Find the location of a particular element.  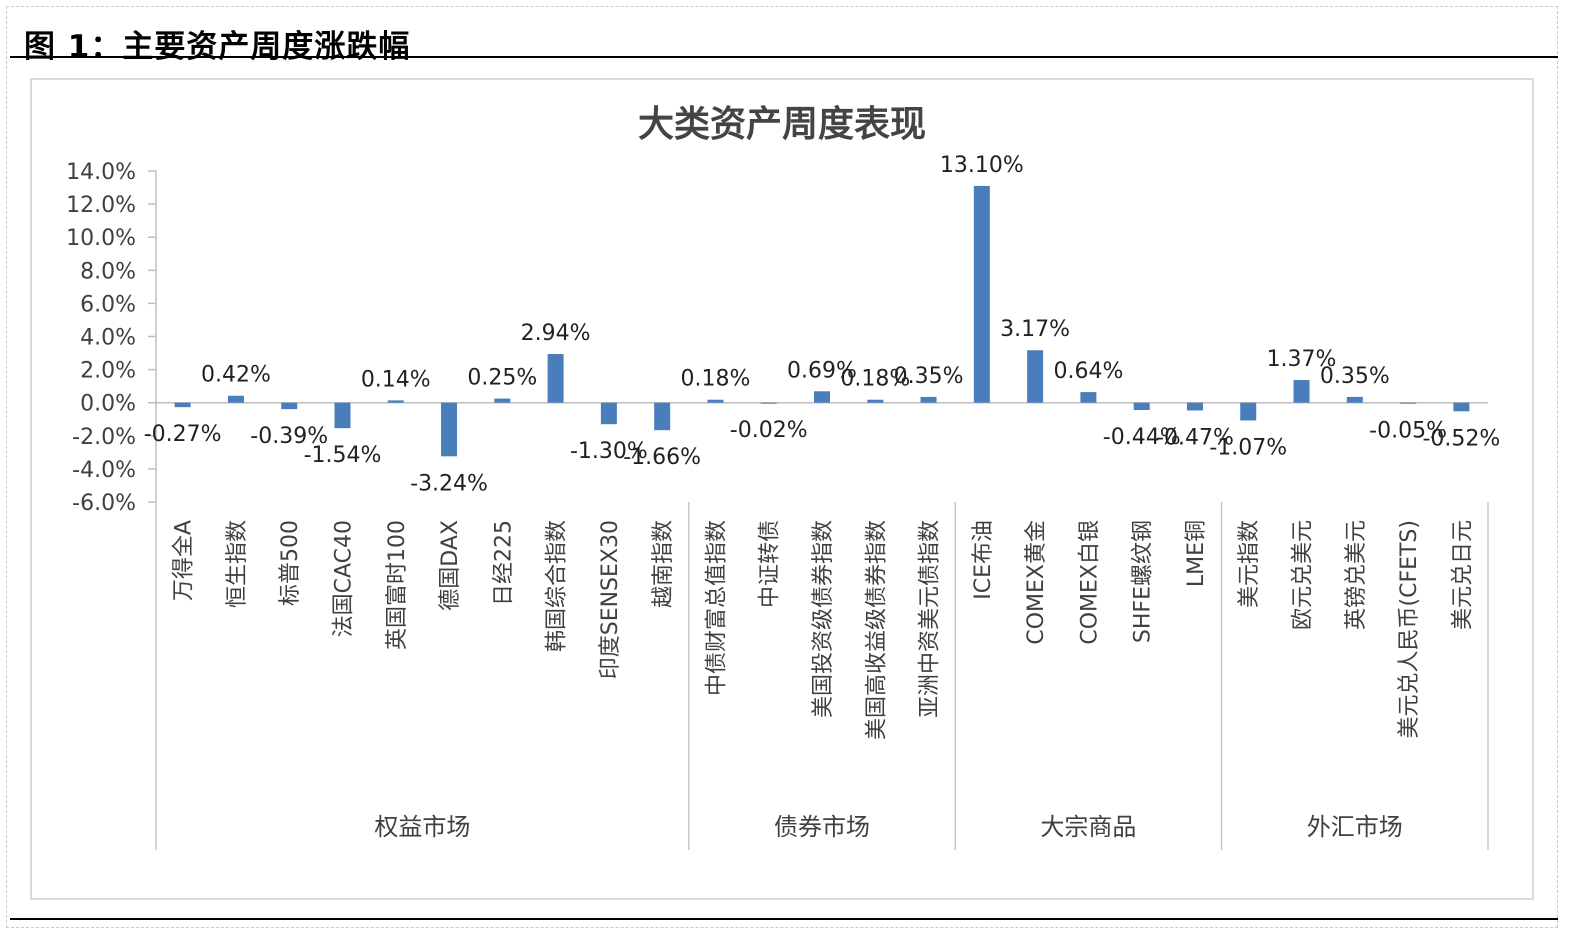

category-label: COMEX黄金 is located at coordinates (1036, 582).